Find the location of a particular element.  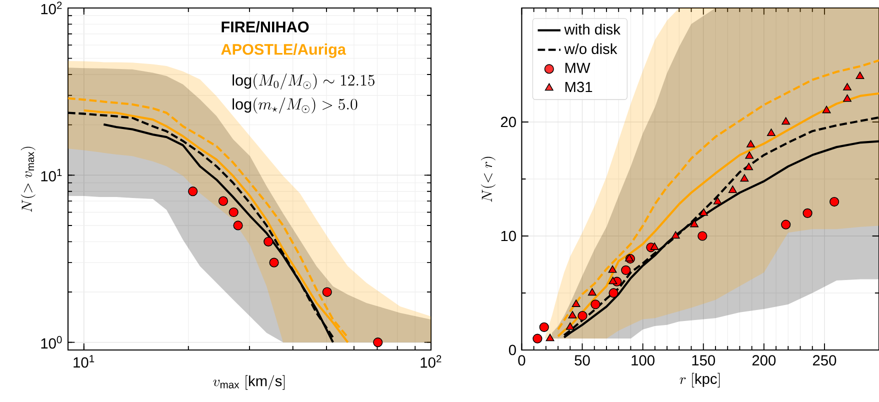

annotation: APOSTLE/Auriga is located at coordinates (283, 51).